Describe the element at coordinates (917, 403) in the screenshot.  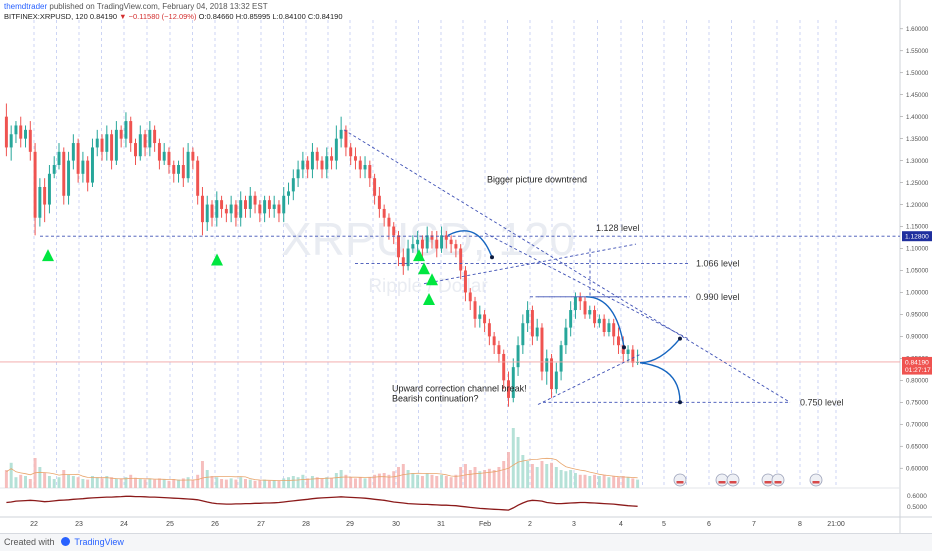
I see `price-tick-label: 0.75000` at that location.